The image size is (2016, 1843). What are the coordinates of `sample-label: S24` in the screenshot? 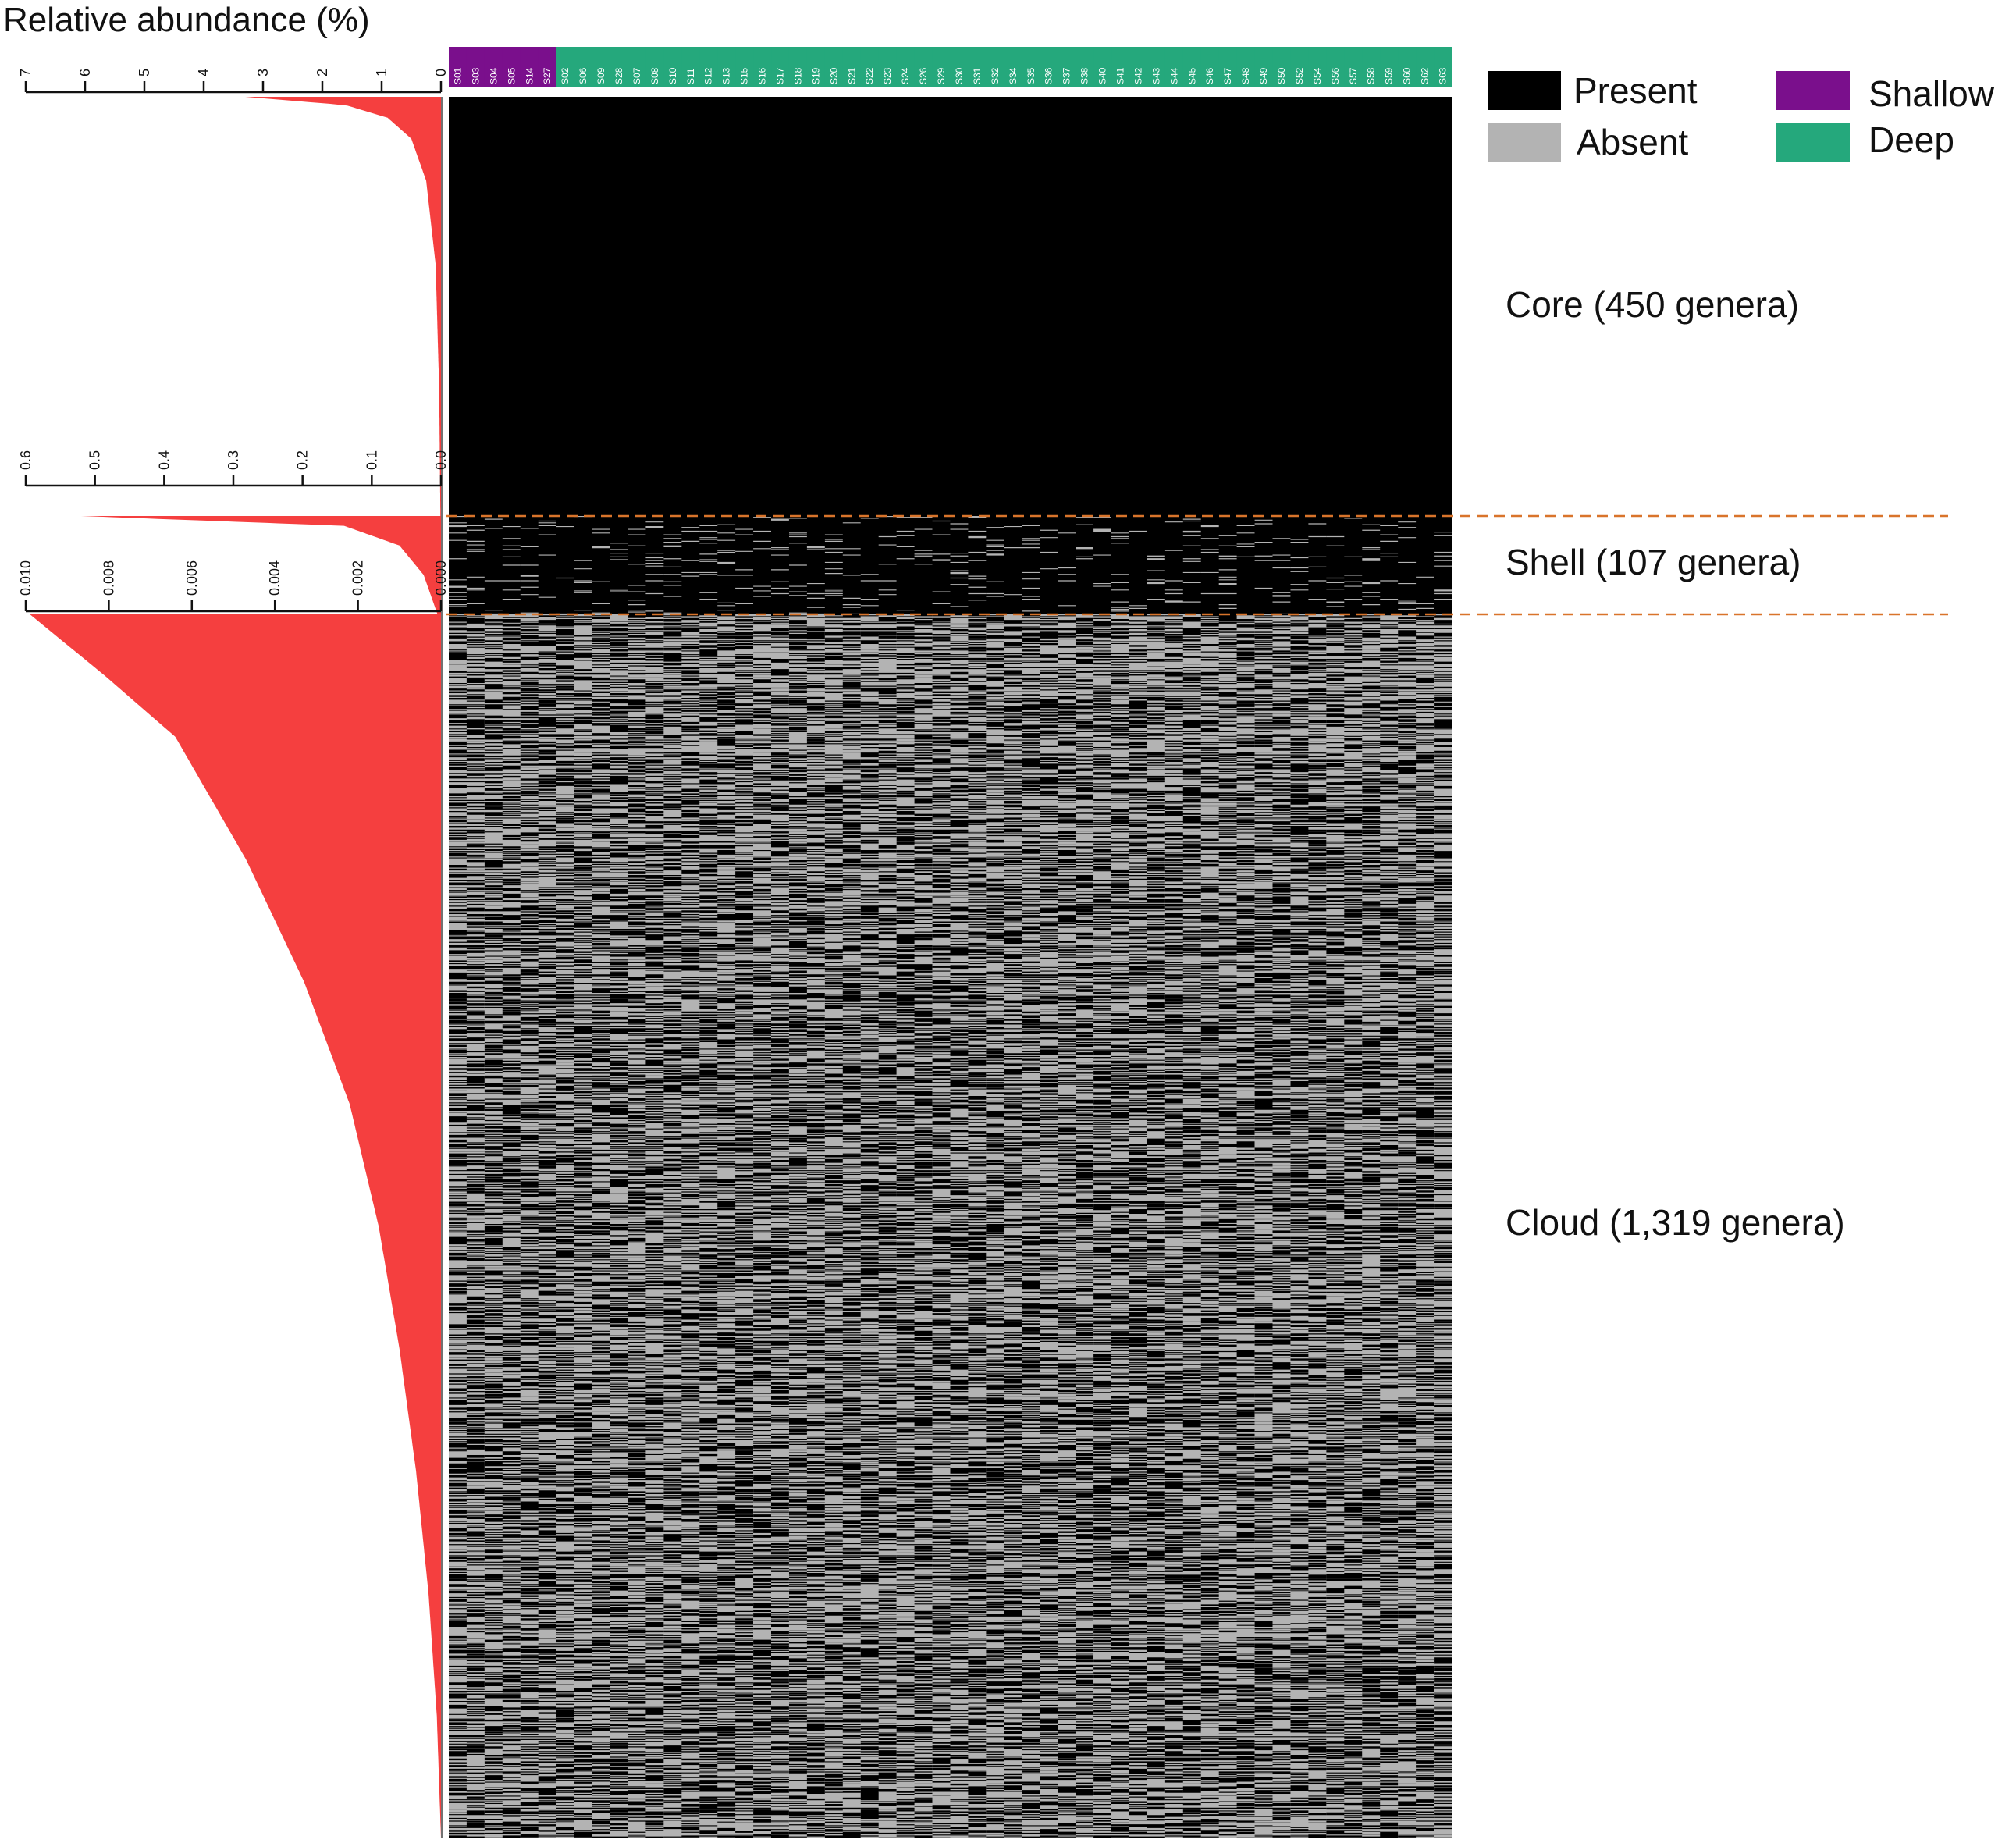 It's located at (905, 75).